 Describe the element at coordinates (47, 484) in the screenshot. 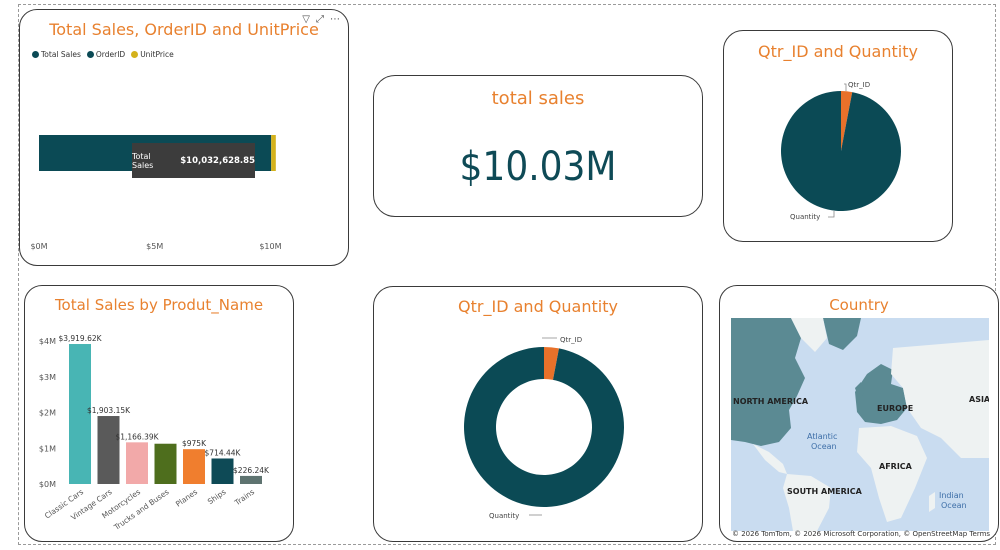

I see `y-tick-label: $0M` at that location.